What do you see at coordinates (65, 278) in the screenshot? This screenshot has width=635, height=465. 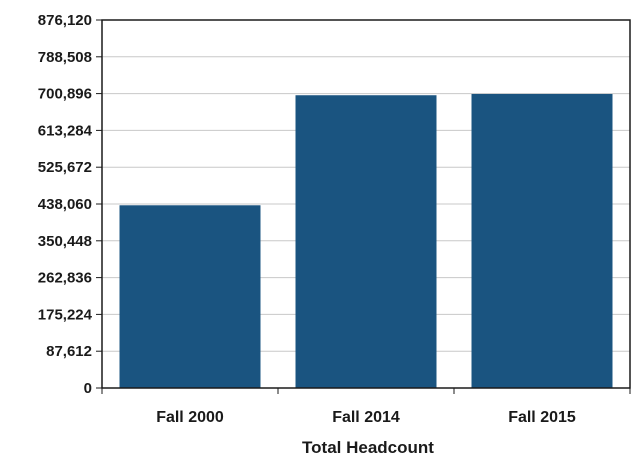 I see `y-tick-label: 262,836` at bounding box center [65, 278].